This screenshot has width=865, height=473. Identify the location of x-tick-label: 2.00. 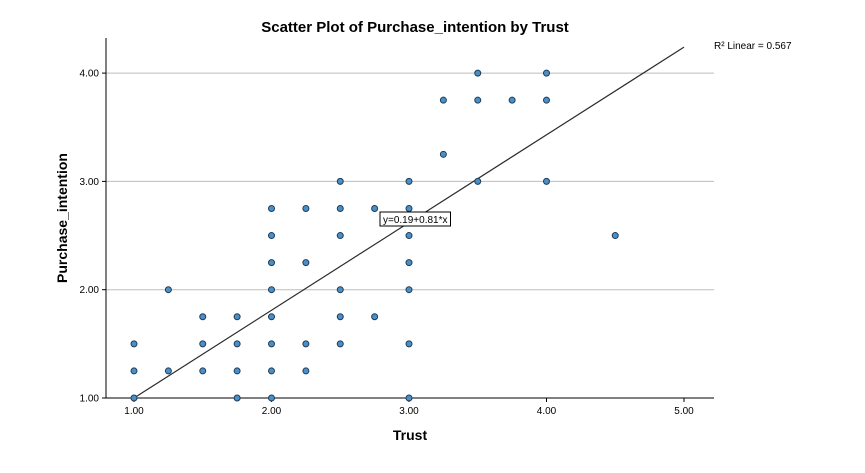
(272, 411).